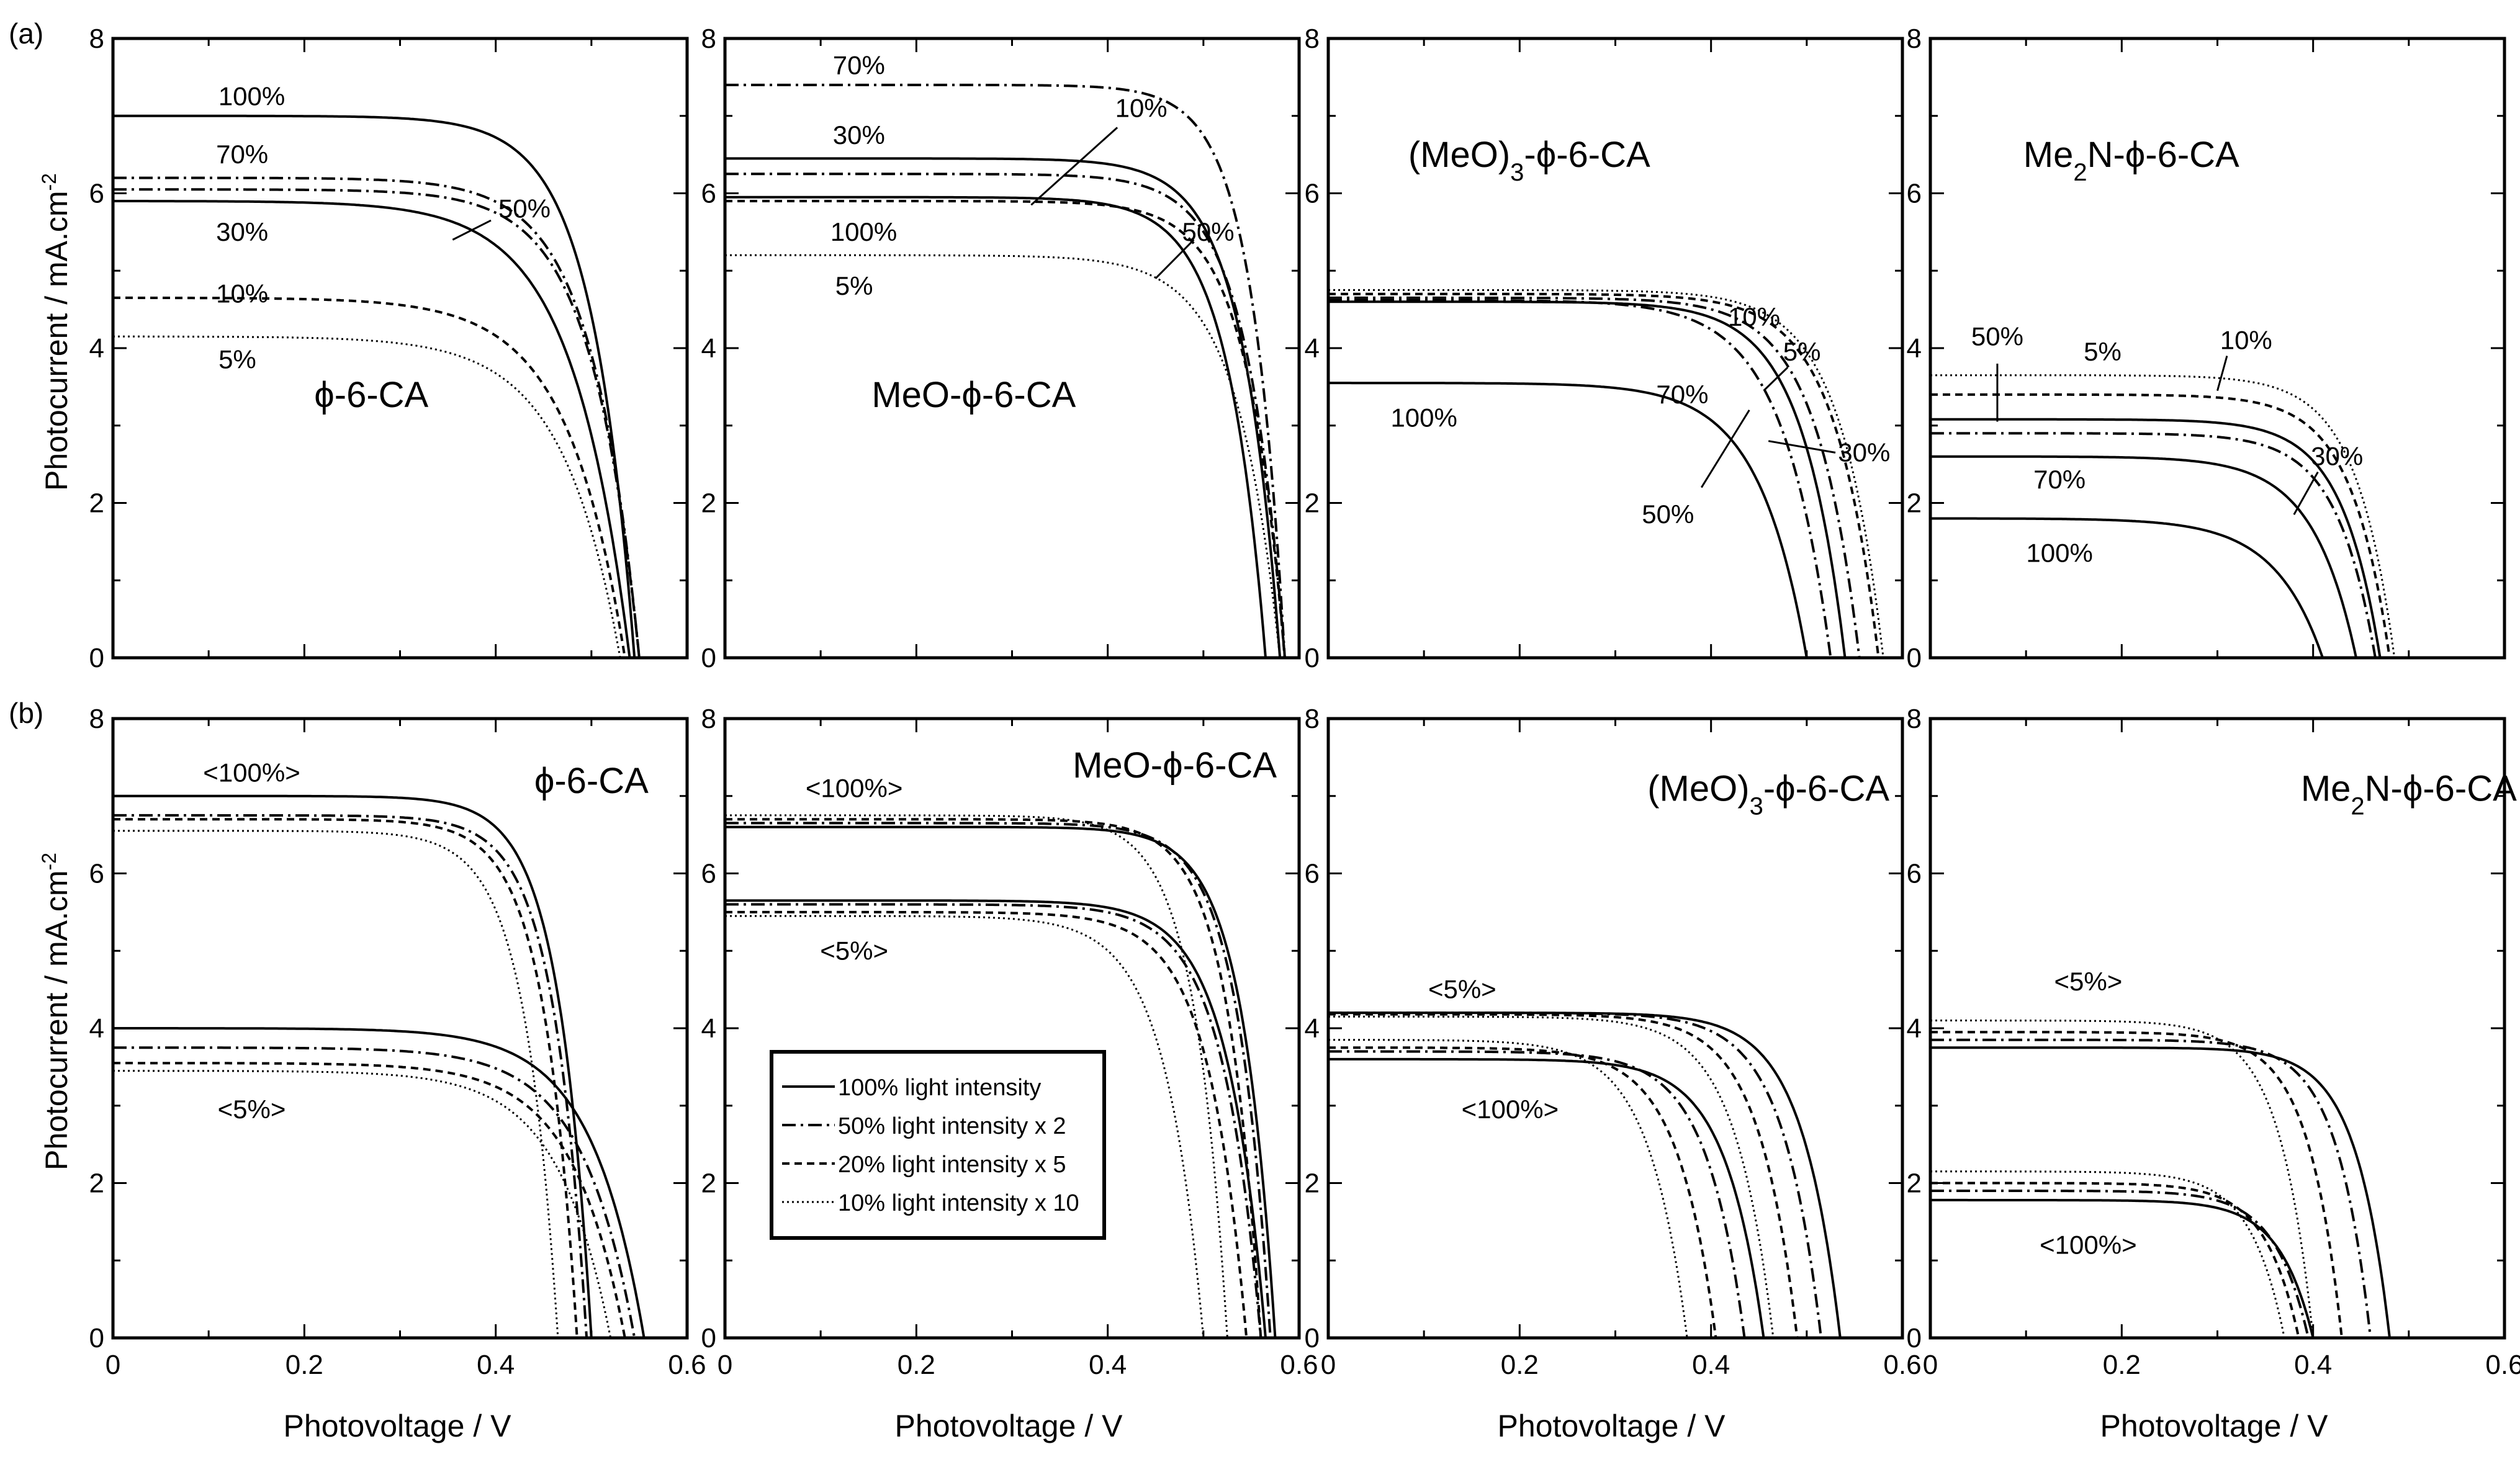  I want to click on panel-b3-title: (MeO)3-ϕ-6-CA, so click(1768, 794).